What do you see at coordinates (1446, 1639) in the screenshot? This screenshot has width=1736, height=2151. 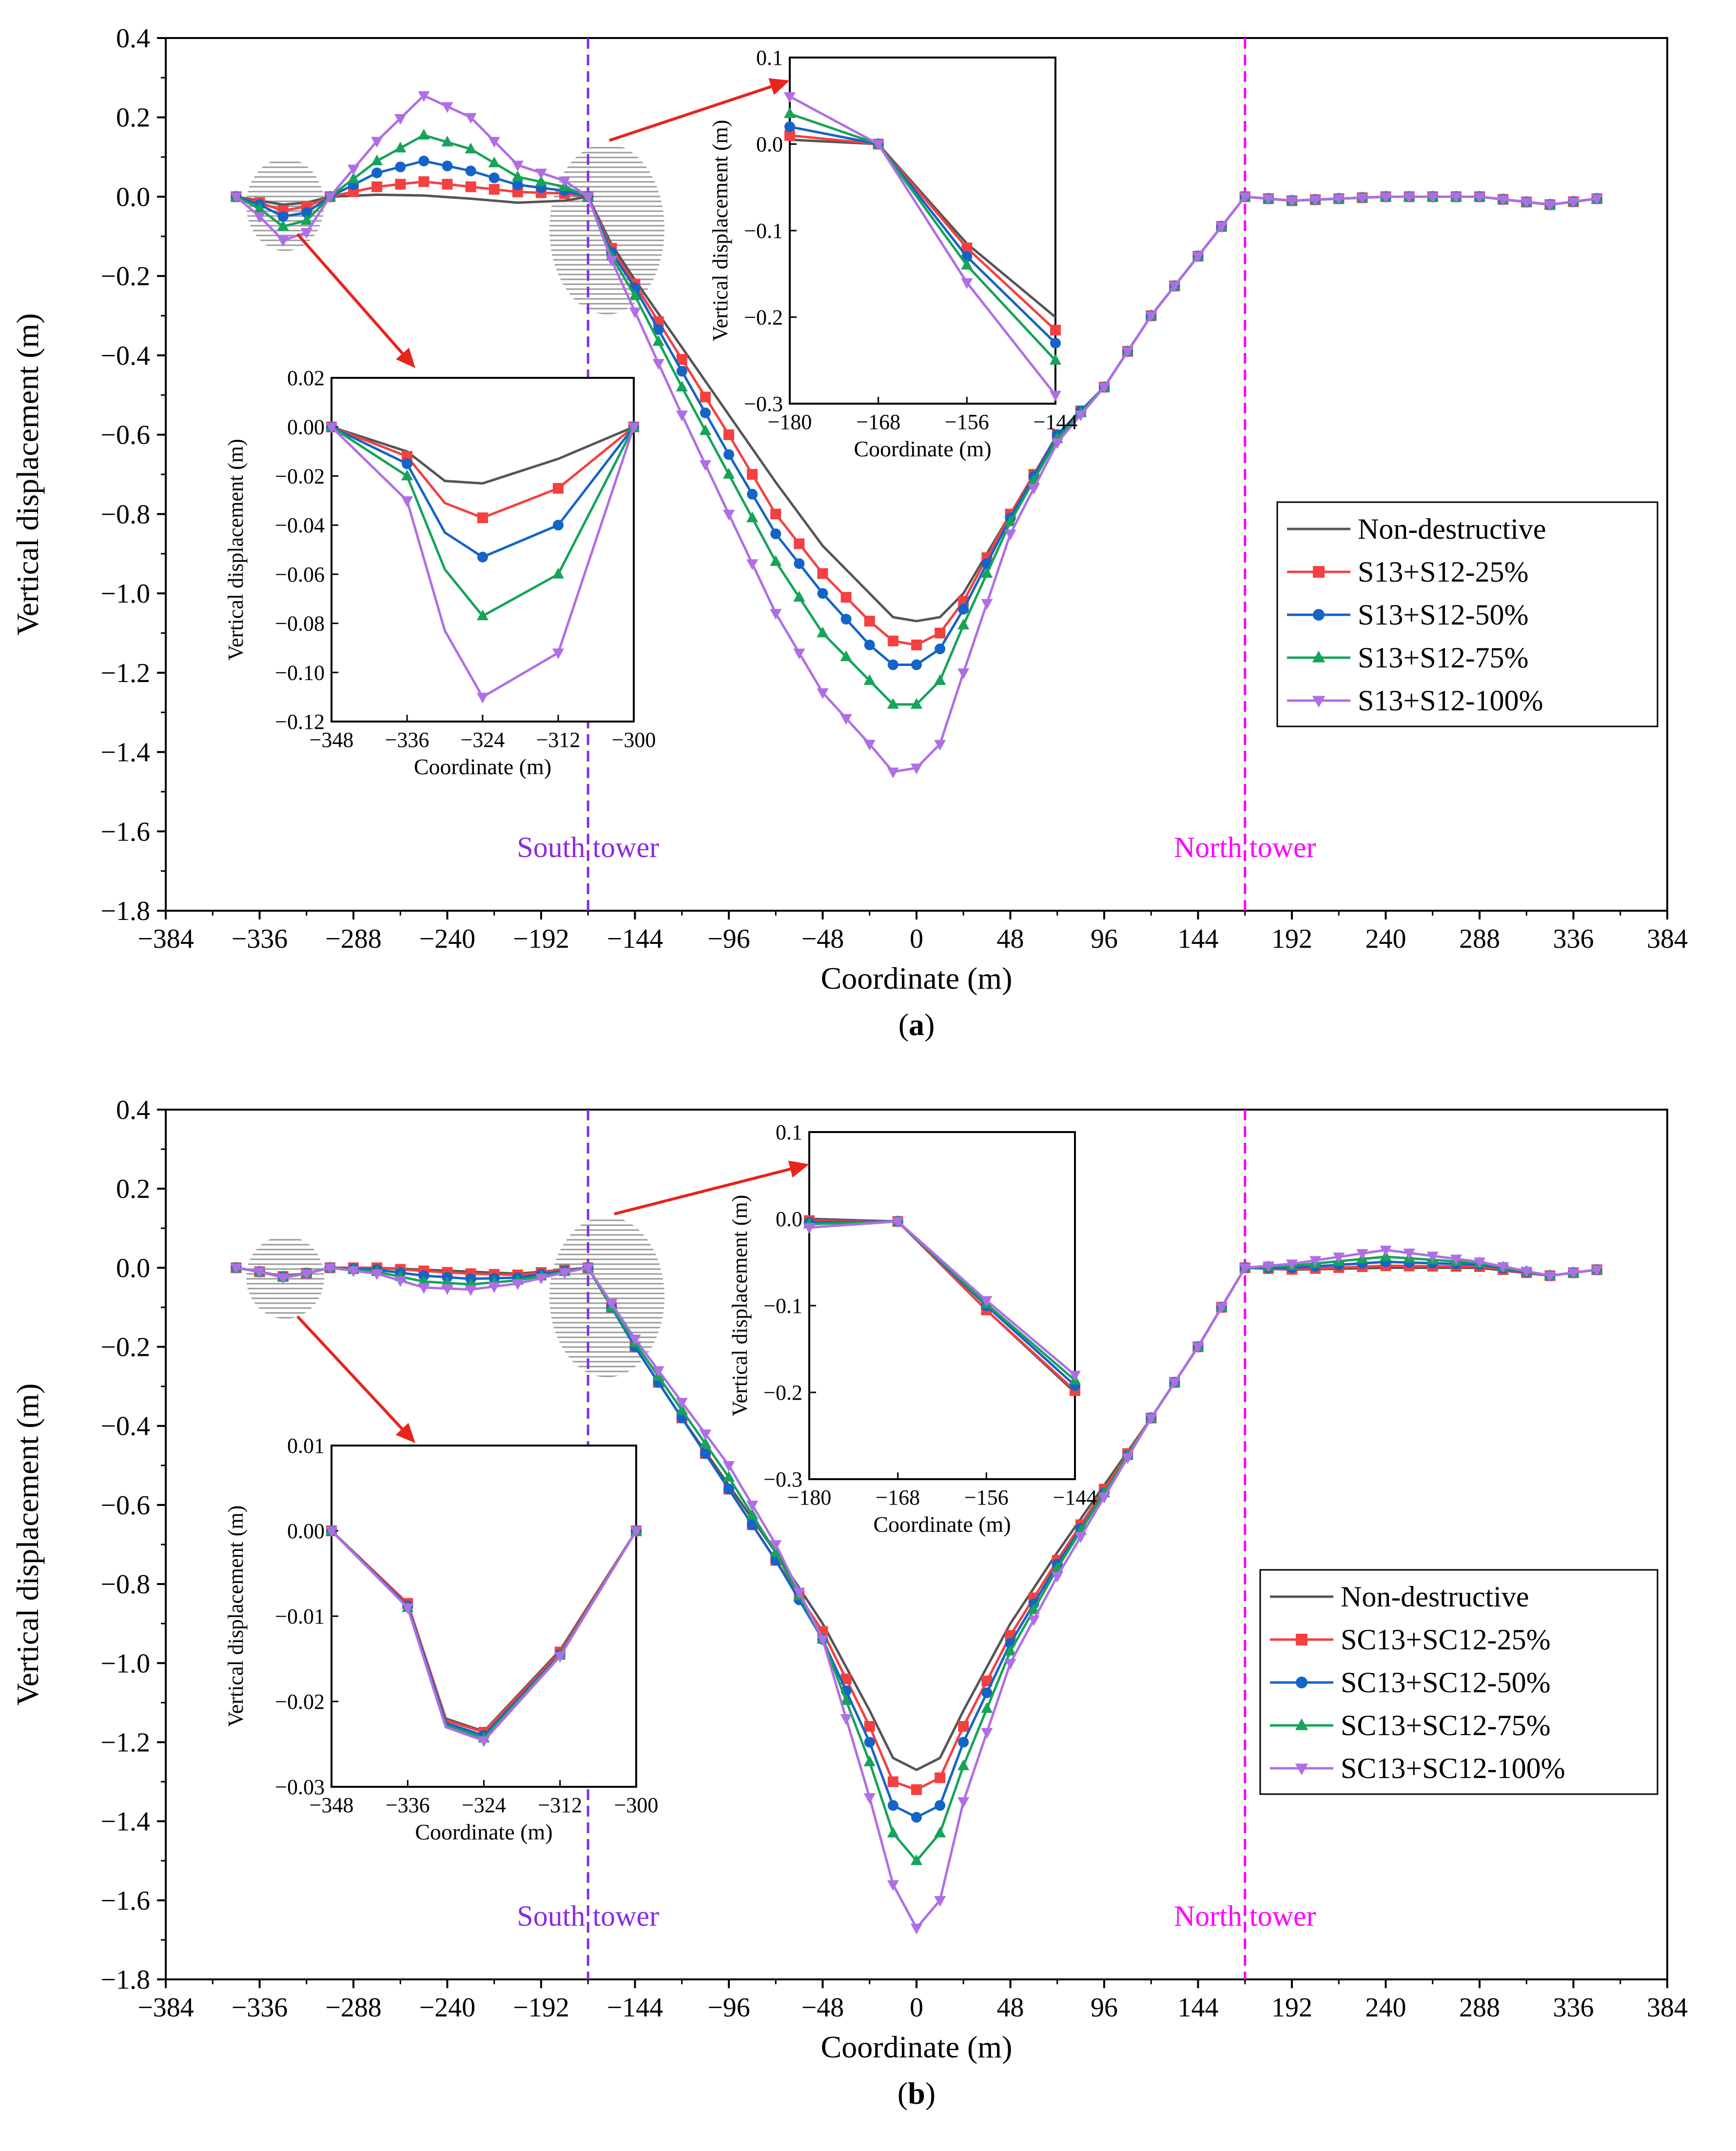 I see `legend-entry: SC13+SC12-25%` at bounding box center [1446, 1639].